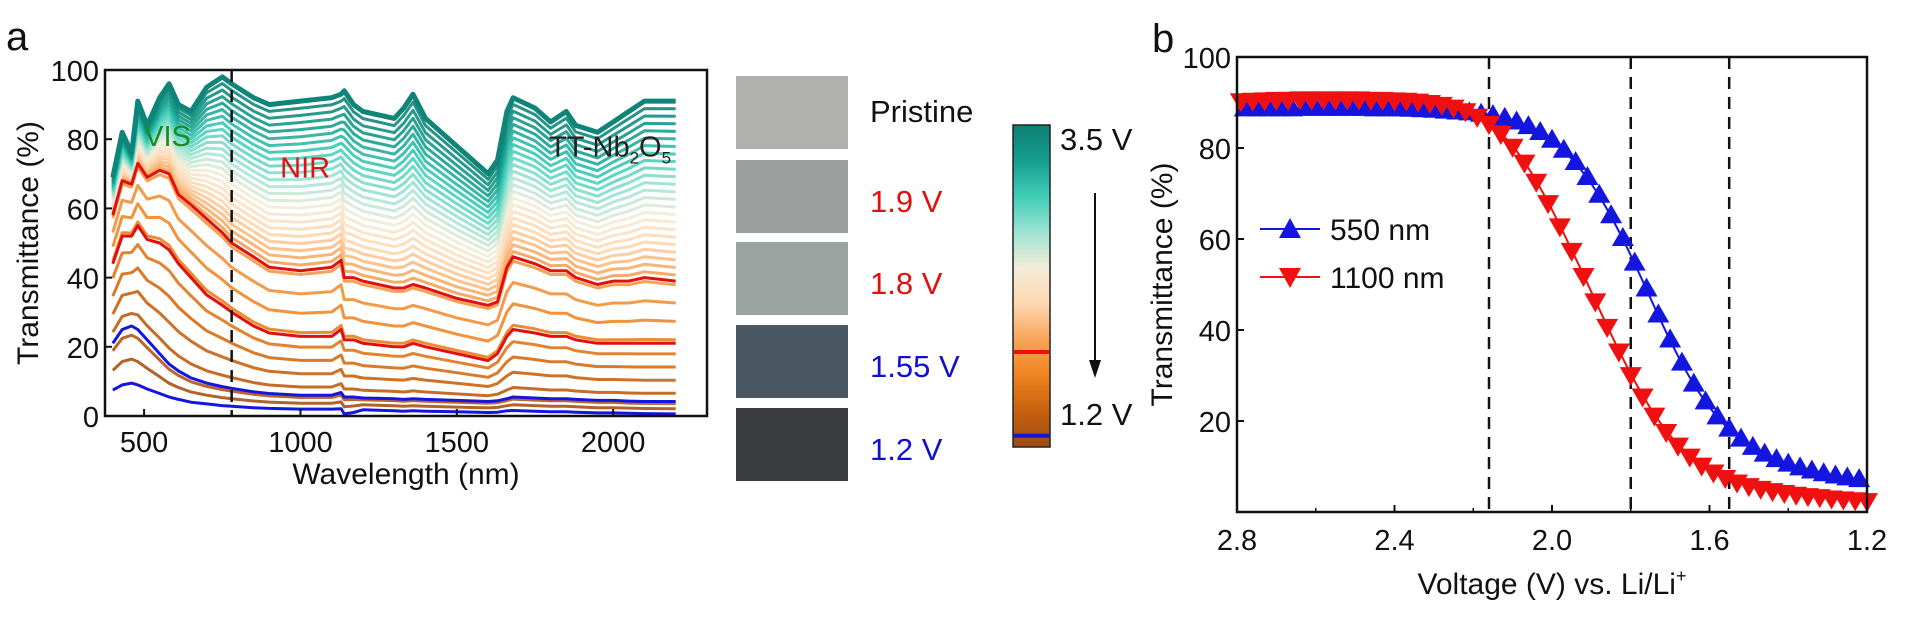 The image size is (1920, 620). I want to click on panel-b-x-label: Voltage (V) vs. Li/Li+, so click(1552, 583).